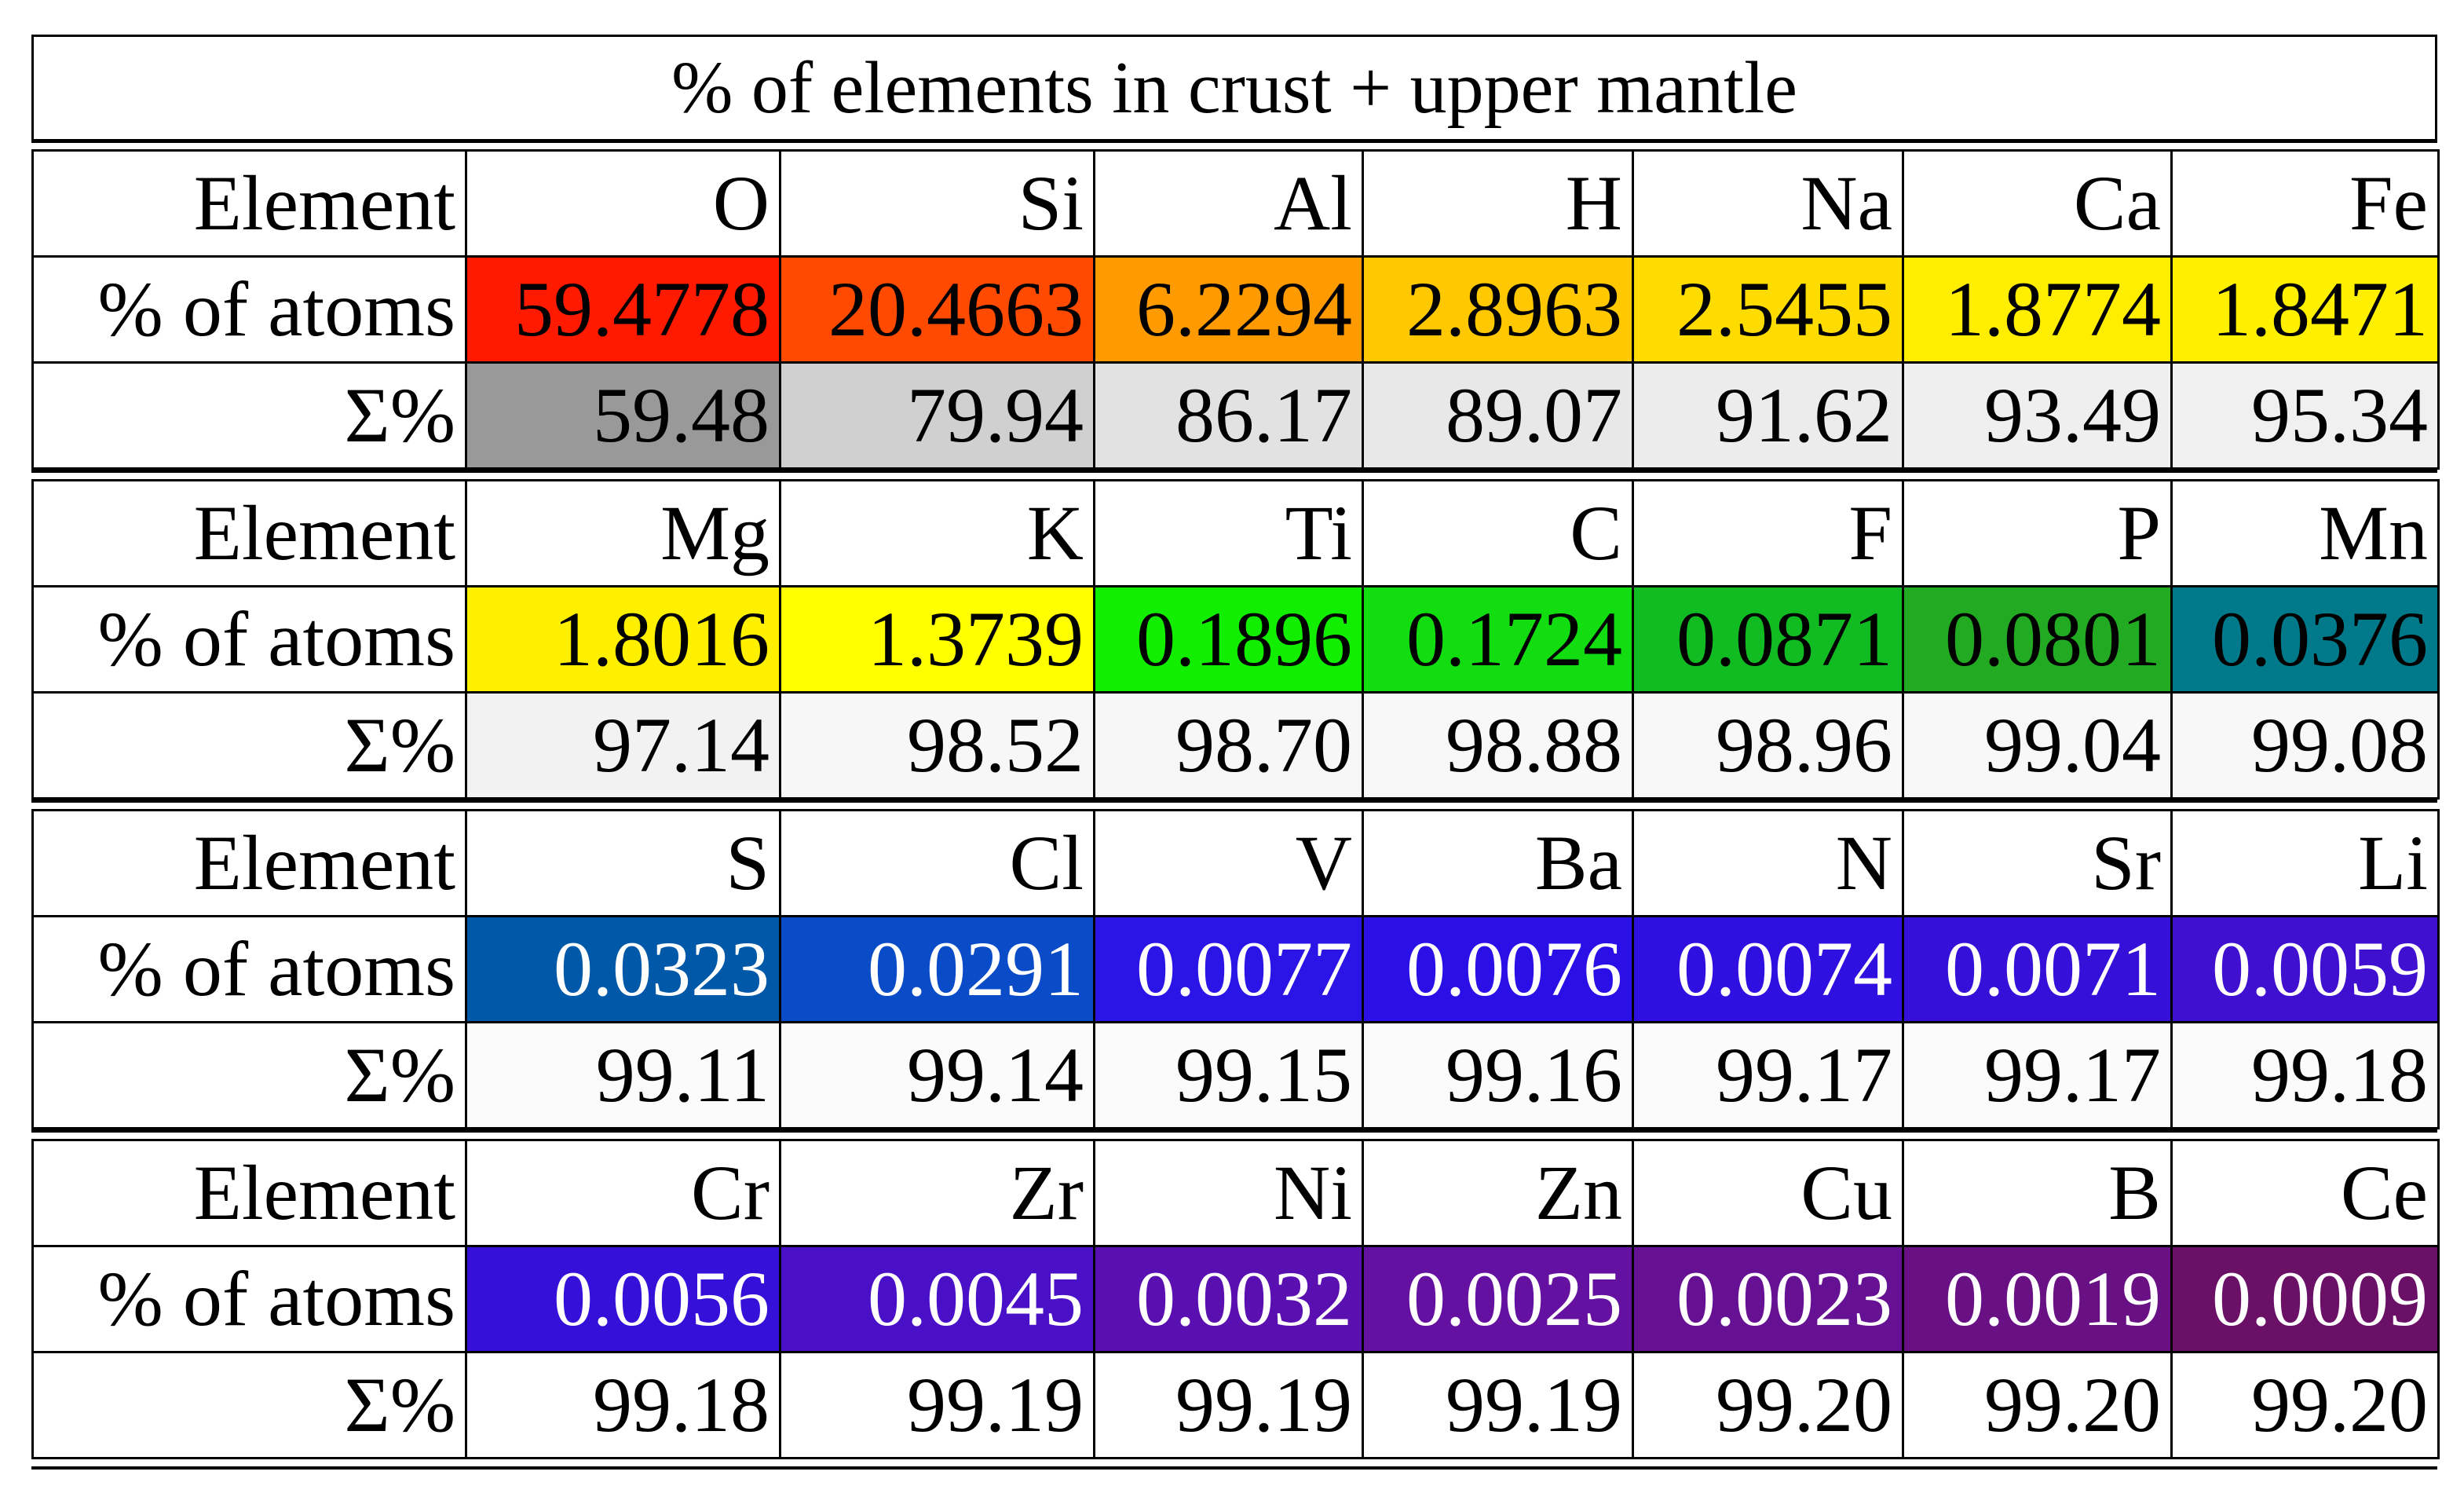 The height and width of the screenshot is (1508, 2464). I want to click on element-cell: Li, so click(2305, 863).